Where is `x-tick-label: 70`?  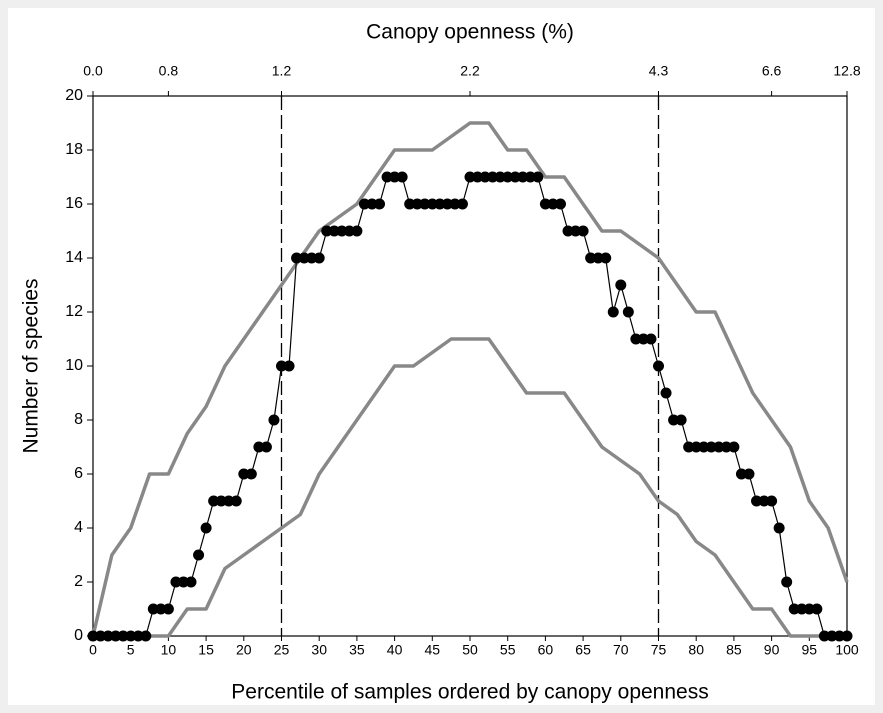 x-tick-label: 70 is located at coordinates (621, 650).